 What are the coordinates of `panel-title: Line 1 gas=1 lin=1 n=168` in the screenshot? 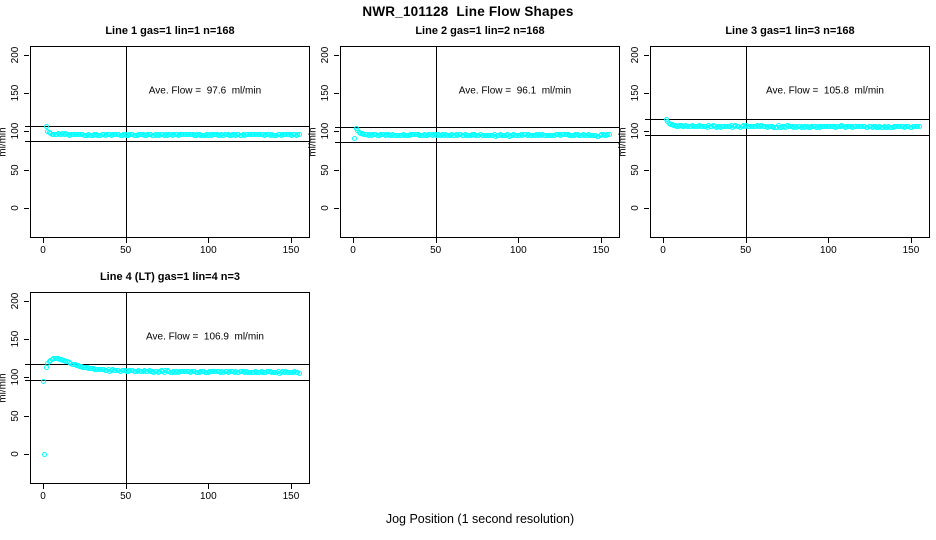 It's located at (170, 31).